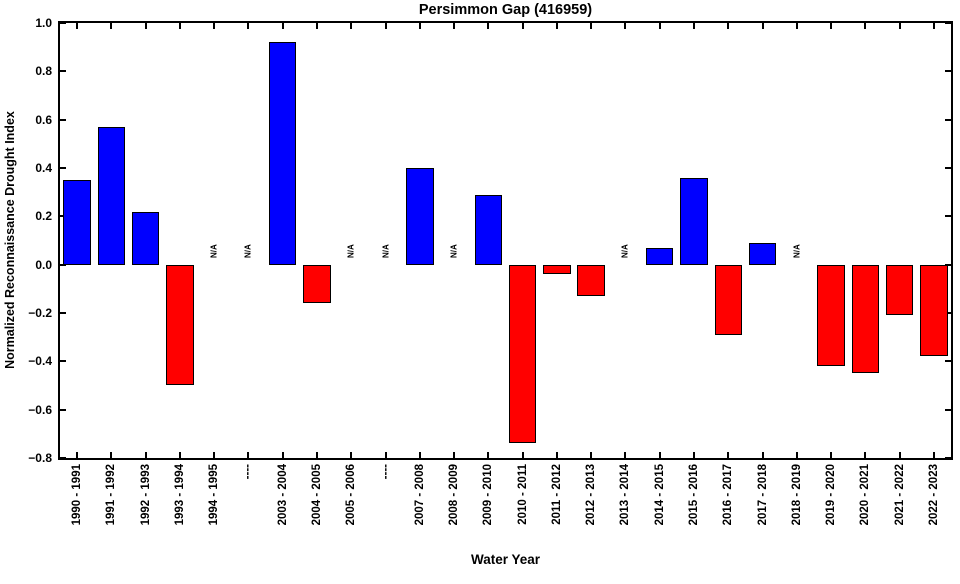 The width and height of the screenshot is (960, 584). Describe the element at coordinates (762, 495) in the screenshot. I see `x-tick-label: 2017 - 2018` at that location.